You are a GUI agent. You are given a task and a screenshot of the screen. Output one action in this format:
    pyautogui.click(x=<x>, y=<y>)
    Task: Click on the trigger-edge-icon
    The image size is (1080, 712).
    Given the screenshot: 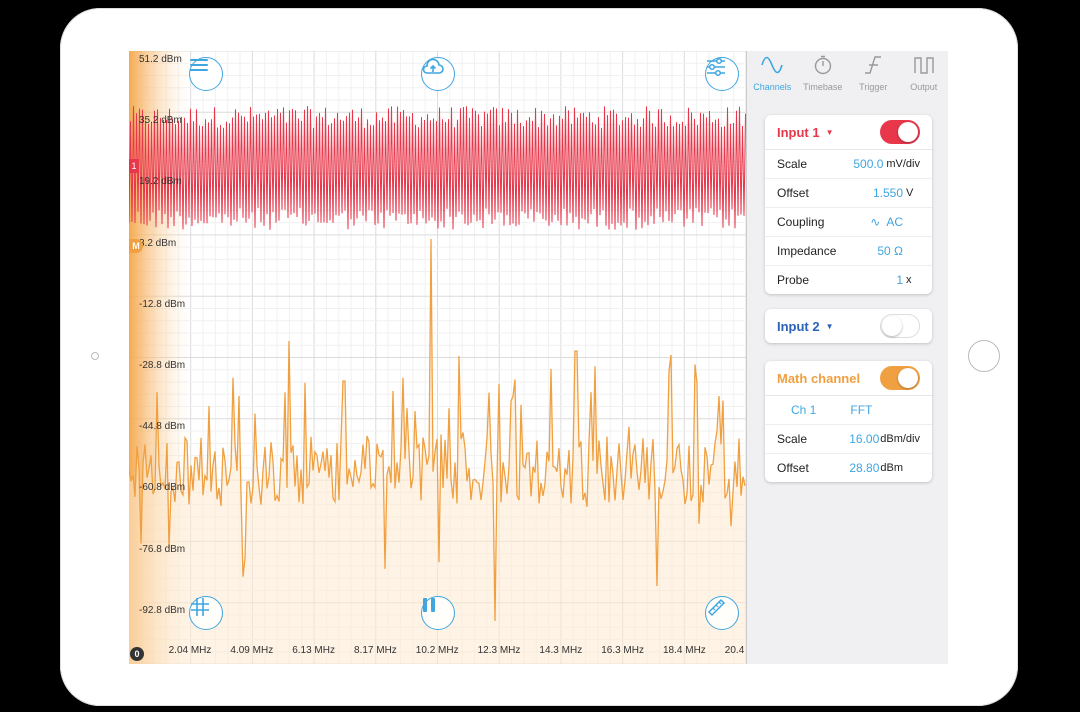 What is the action you would take?
    pyautogui.click(x=873, y=65)
    